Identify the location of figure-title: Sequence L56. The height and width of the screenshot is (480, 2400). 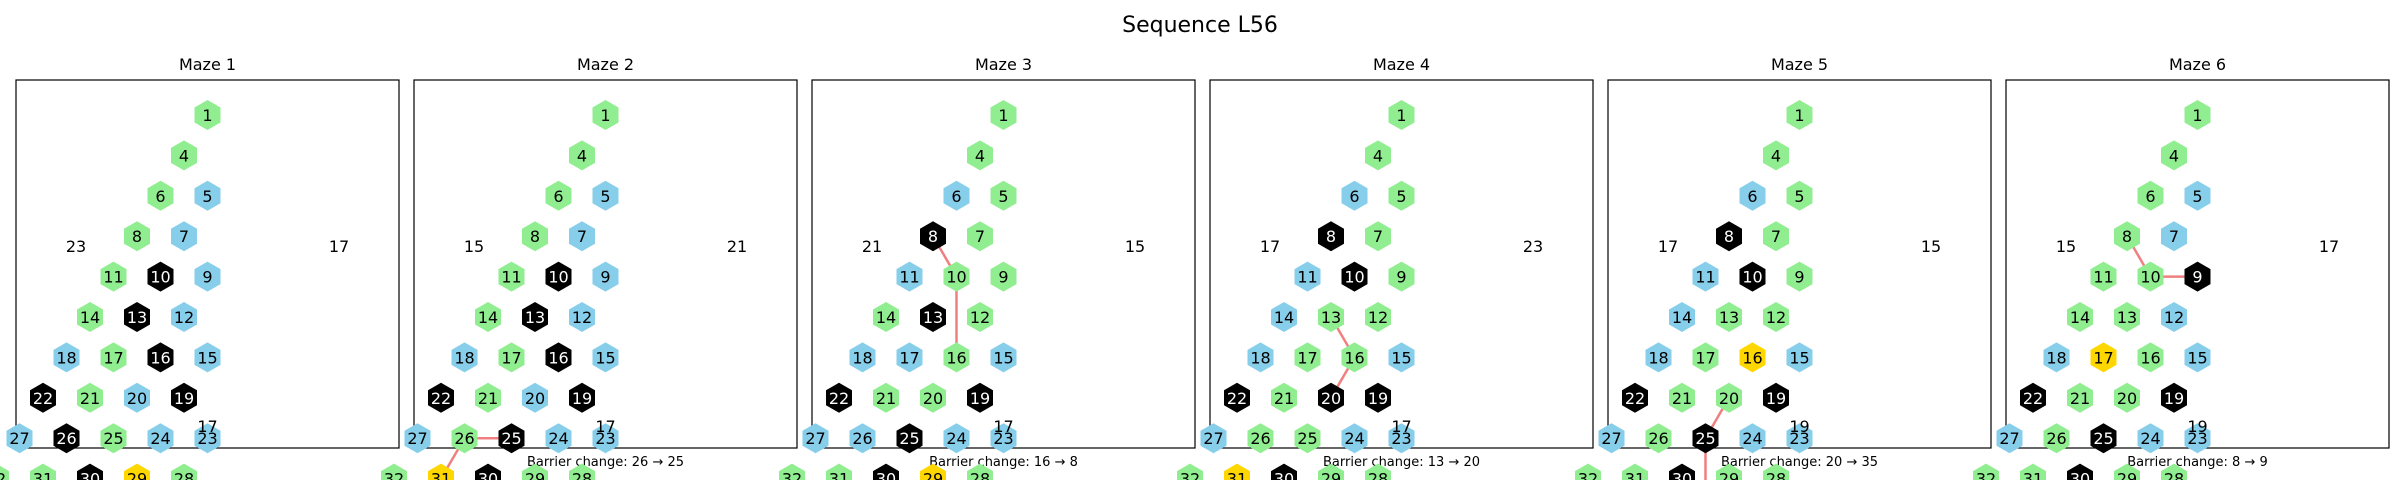
(1200, 25).